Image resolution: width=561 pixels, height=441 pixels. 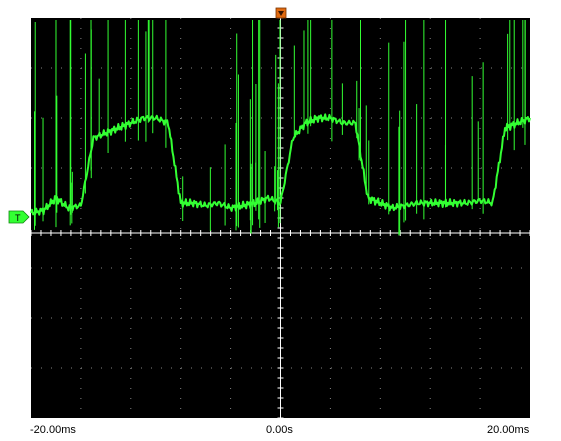 I want to click on trigger-position-marker-icon, so click(x=281, y=13).